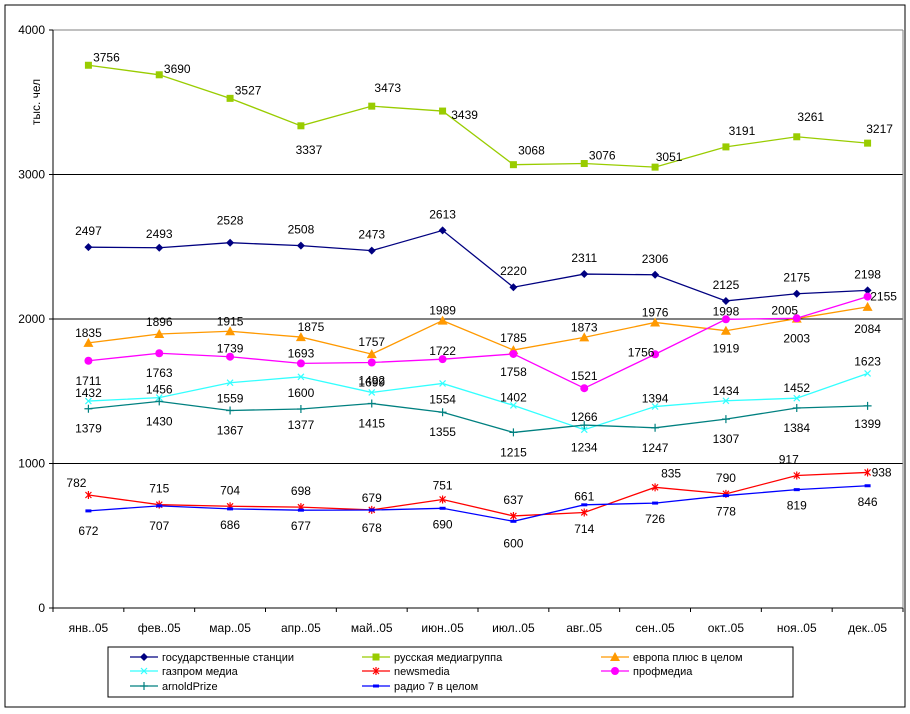 Image resolution: width=910 pixels, height=714 pixels. Describe the element at coordinates (789, 459) in the screenshot. I see `data-label: 917` at that location.